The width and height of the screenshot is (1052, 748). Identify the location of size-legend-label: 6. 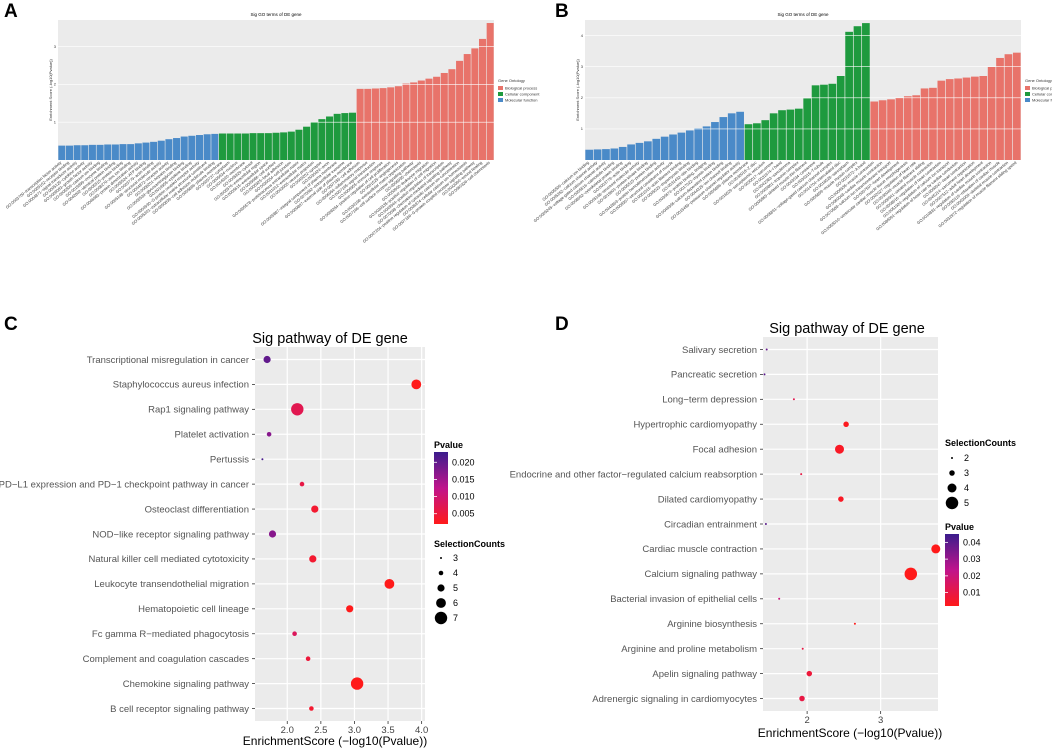
(455, 603).